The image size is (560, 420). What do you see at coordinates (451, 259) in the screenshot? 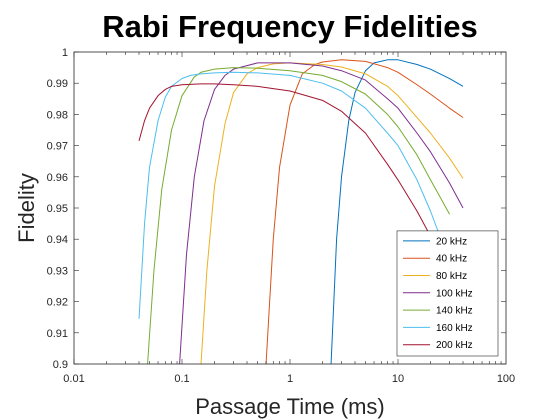
I see `legend-label: 40 kHz` at bounding box center [451, 259].